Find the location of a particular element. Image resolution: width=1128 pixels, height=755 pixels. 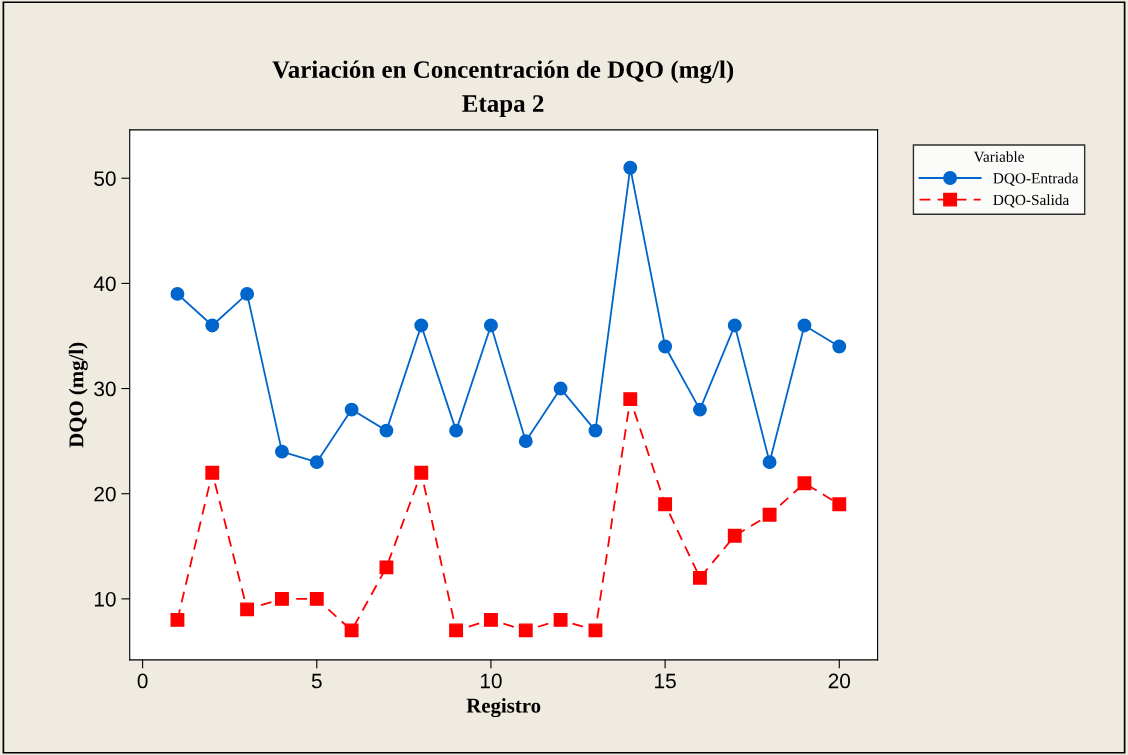

y-tick-label: 40 is located at coordinates (104, 284).